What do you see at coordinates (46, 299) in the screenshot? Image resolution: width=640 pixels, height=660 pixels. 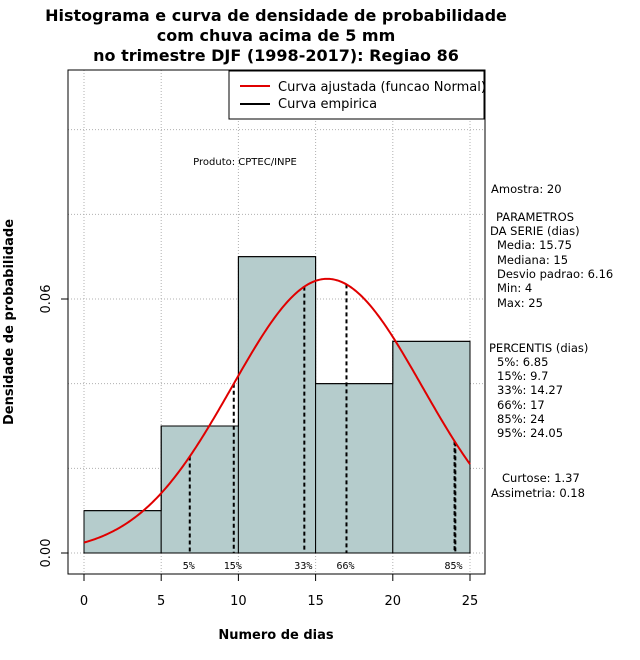 I see `y-tick-label: 0.06` at bounding box center [46, 299].